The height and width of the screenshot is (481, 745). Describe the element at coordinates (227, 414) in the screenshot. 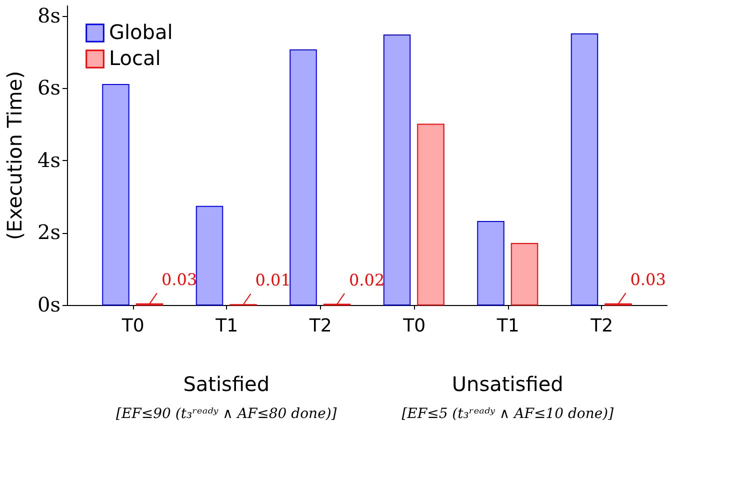

I see `text: [EF≤90 (t₃ʳᵉᵃᵈʸ ∧ AF≤80 done)]` at that location.